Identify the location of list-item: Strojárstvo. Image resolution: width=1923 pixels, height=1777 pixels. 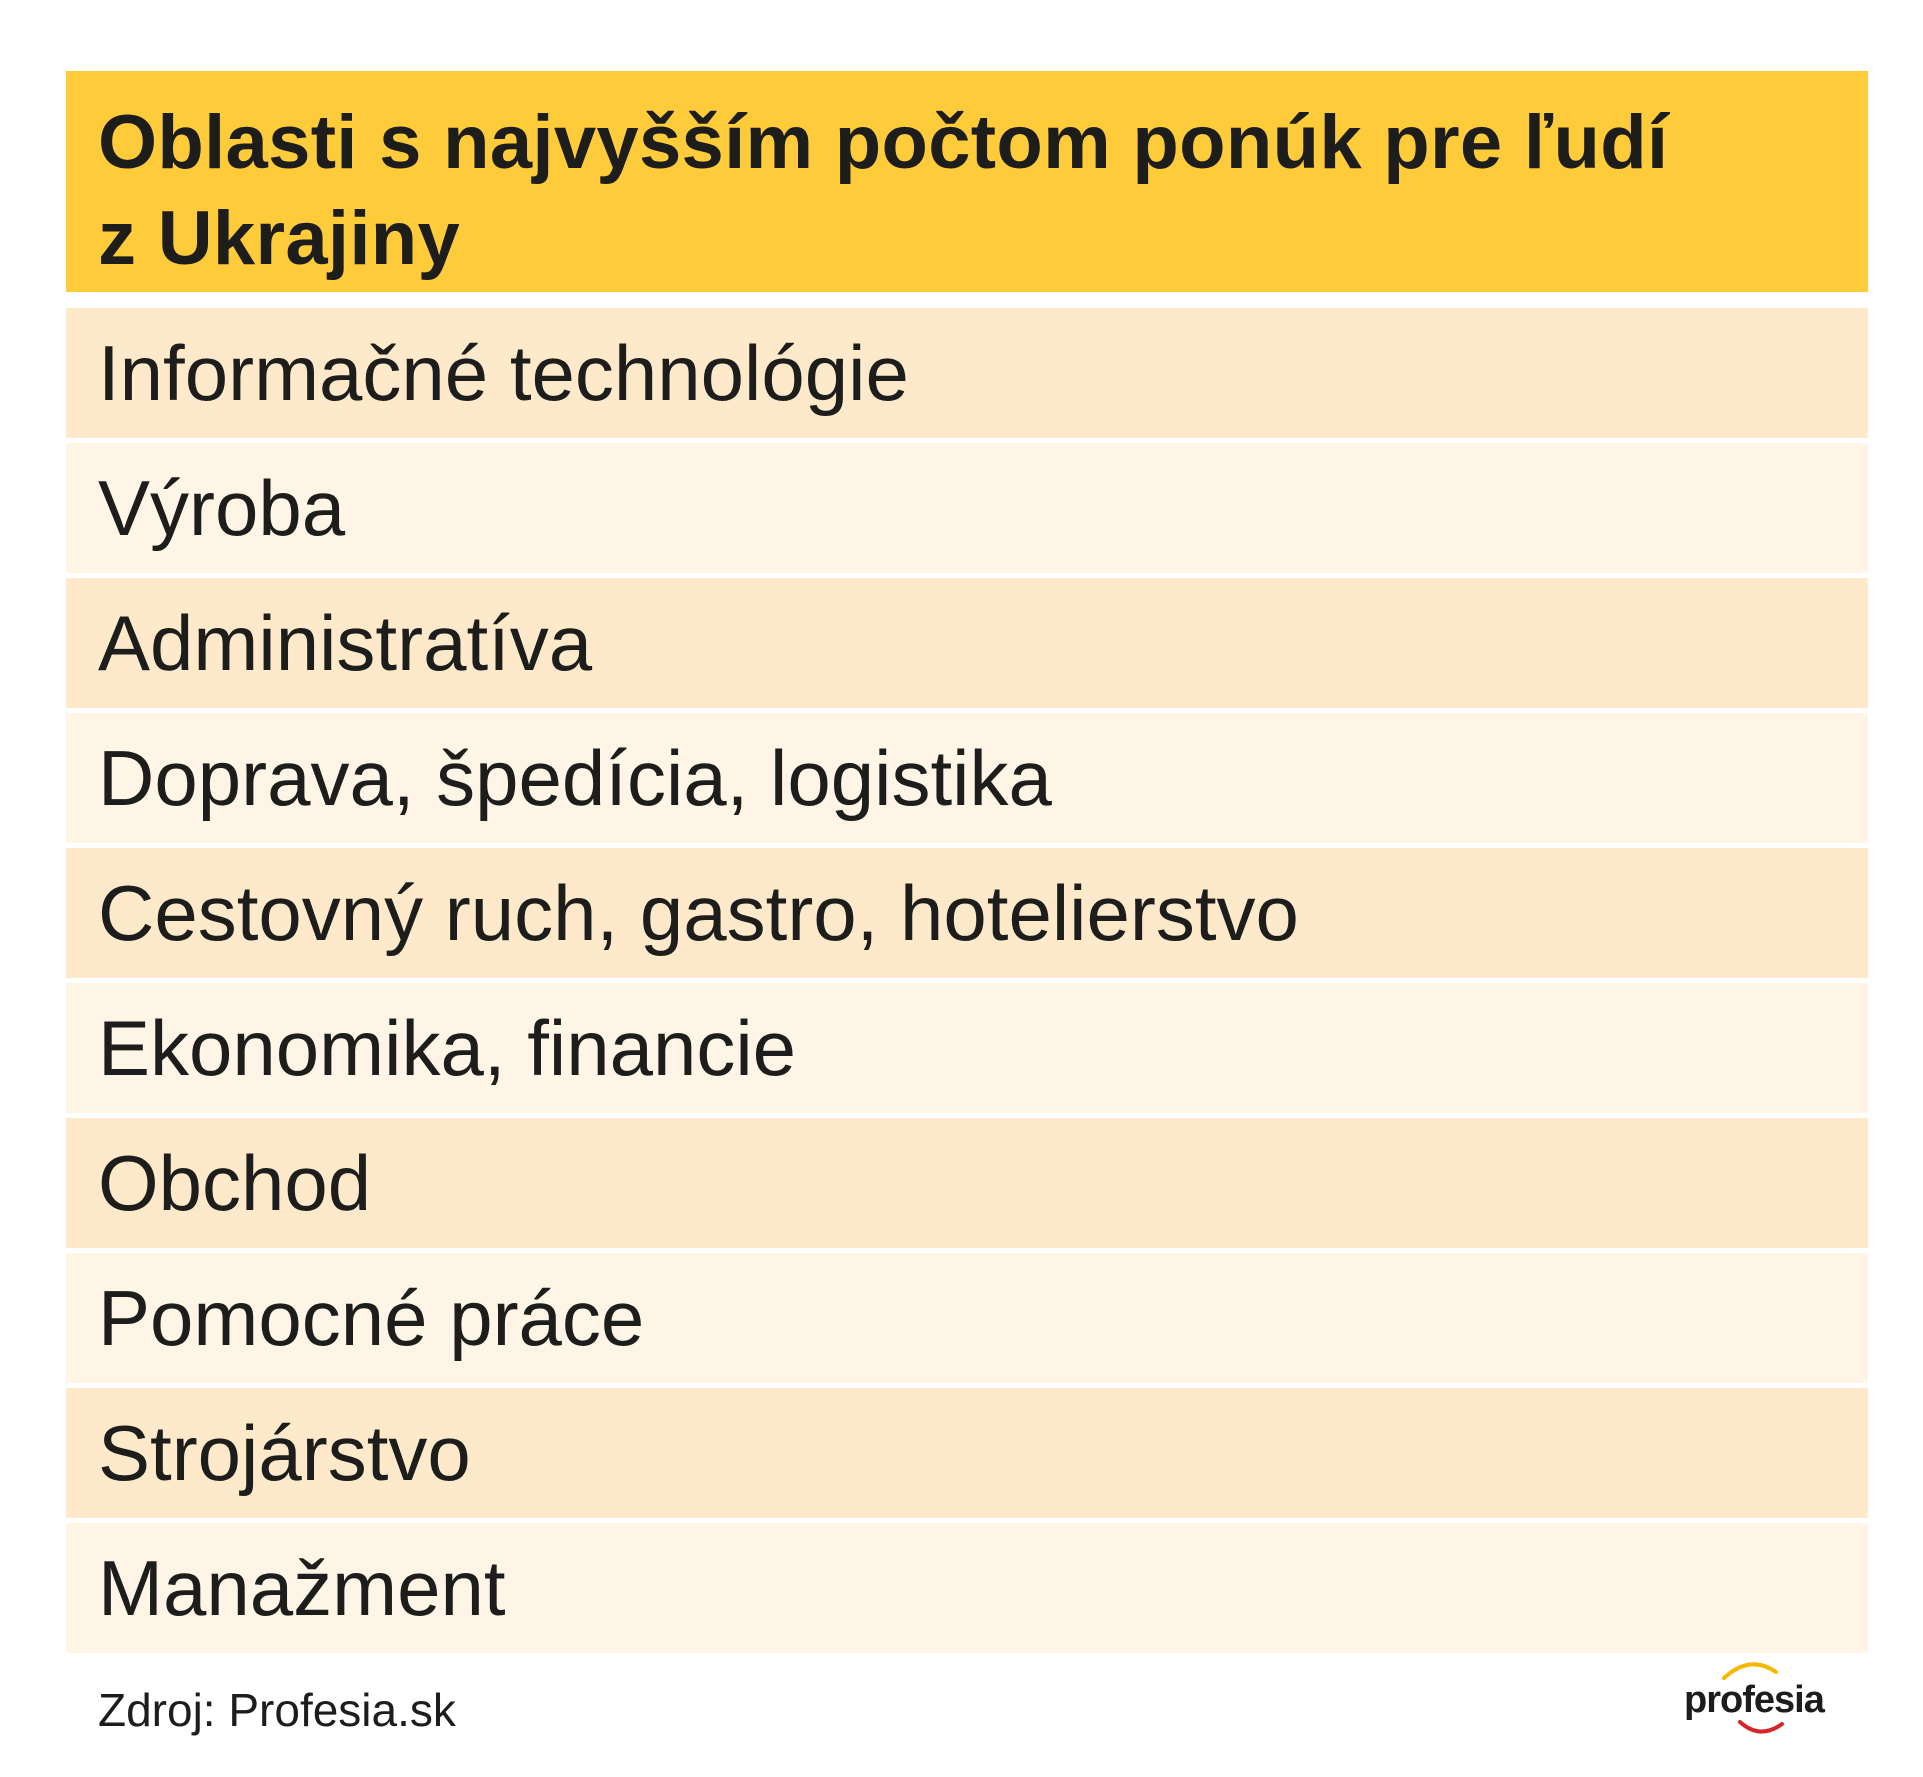
(967, 1453).